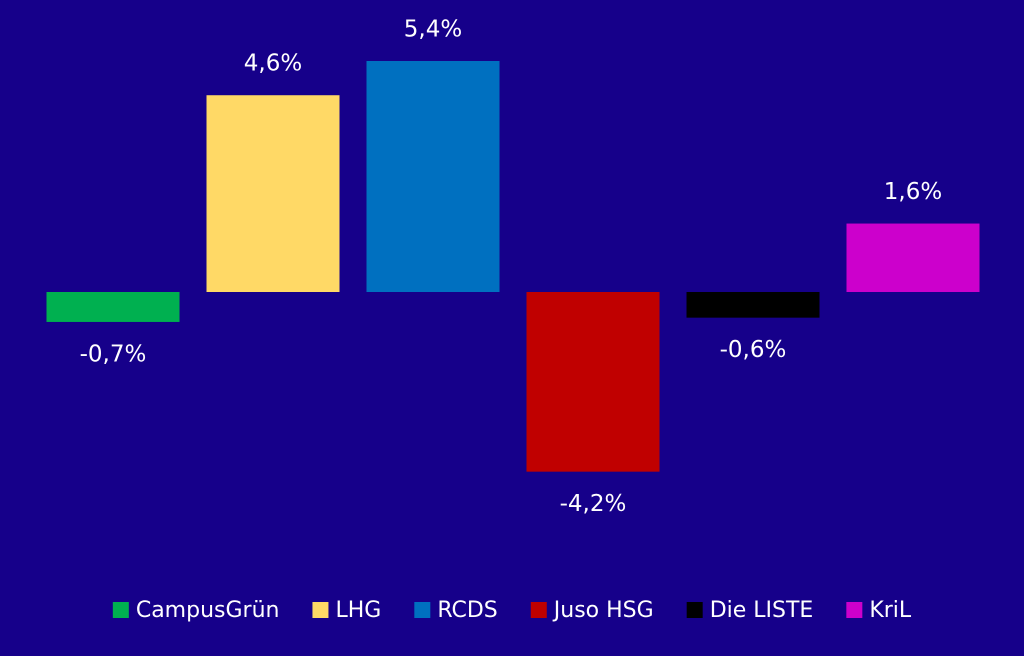 The width and height of the screenshot is (1024, 656). What do you see at coordinates (762, 610) in the screenshot?
I see `legend-label: Die LISTE` at bounding box center [762, 610].